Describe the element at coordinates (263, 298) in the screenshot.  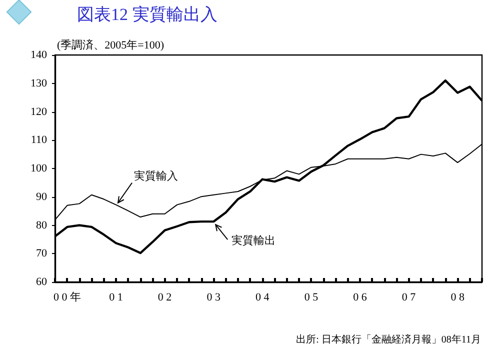
I see `x-tick-label: 0 4` at that location.